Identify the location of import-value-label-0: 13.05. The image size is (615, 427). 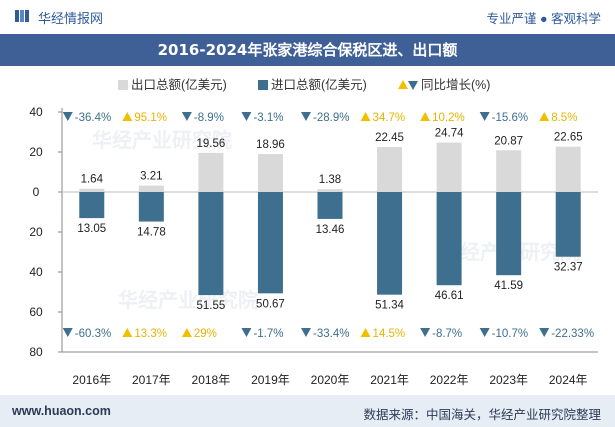
(91, 229).